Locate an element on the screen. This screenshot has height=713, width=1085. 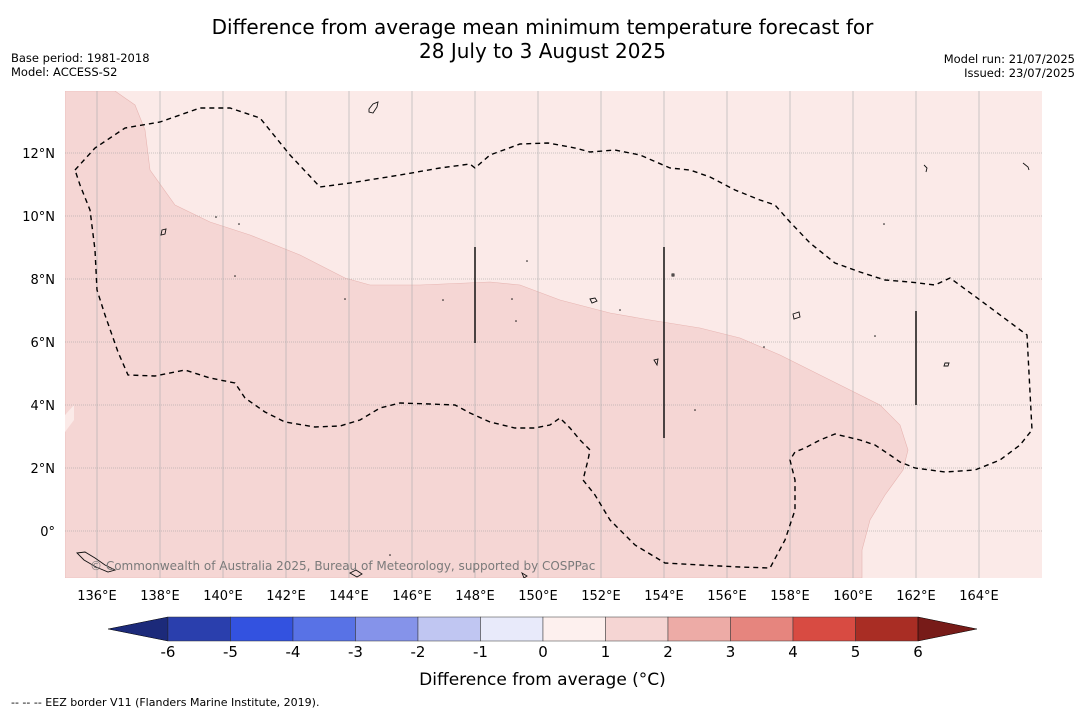
title-line-2: 28 July to 3 August 2025 is located at coordinates (542, 51).